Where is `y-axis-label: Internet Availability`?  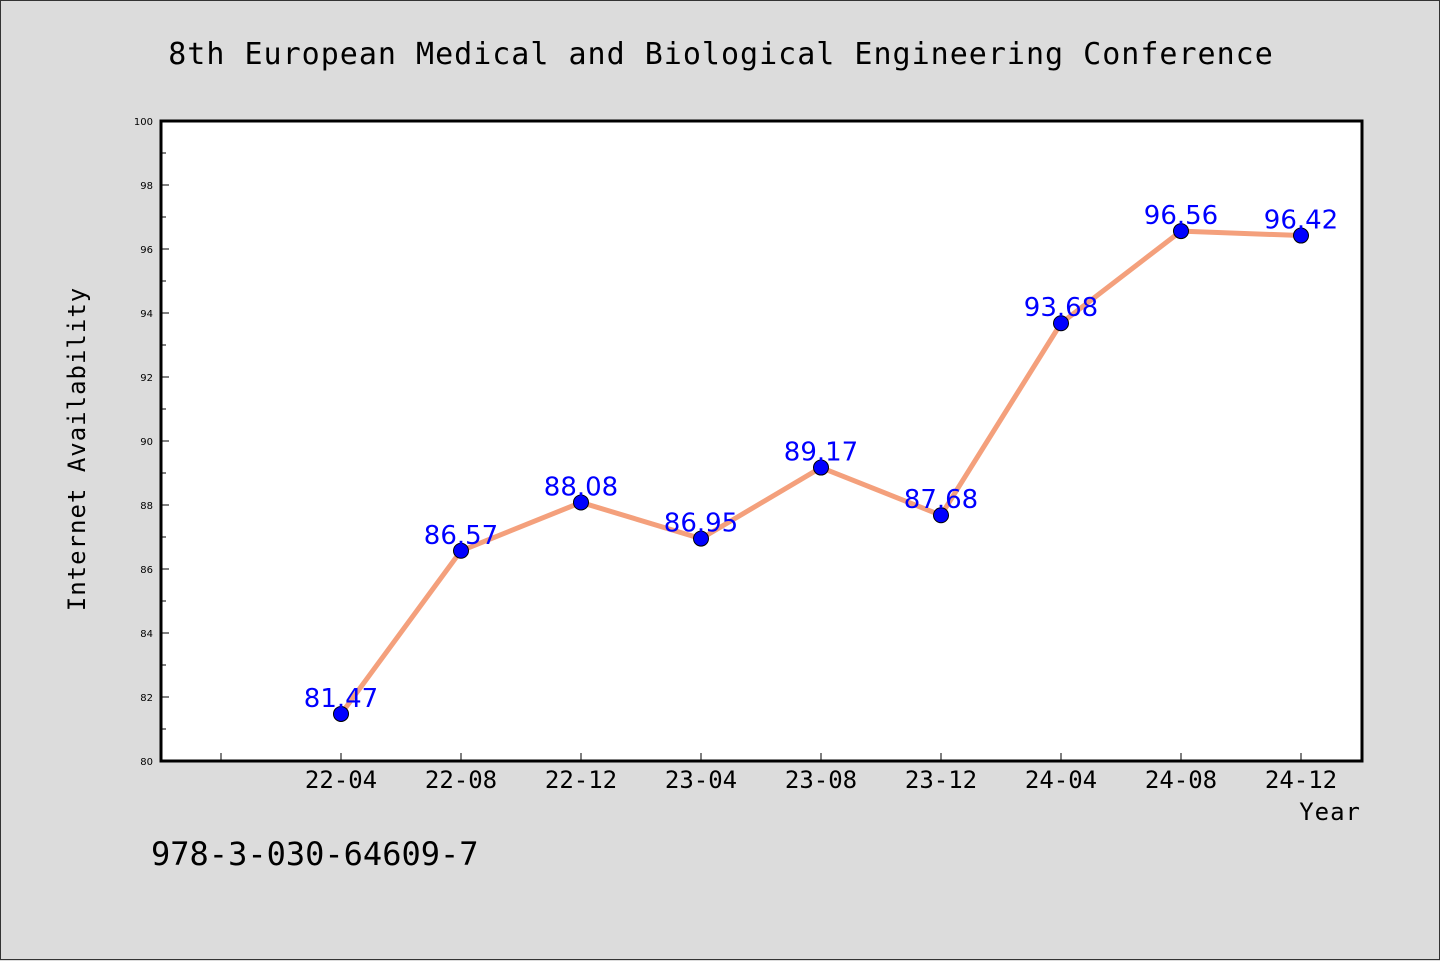
y-axis-label: Internet Availability is located at coordinates (77, 449).